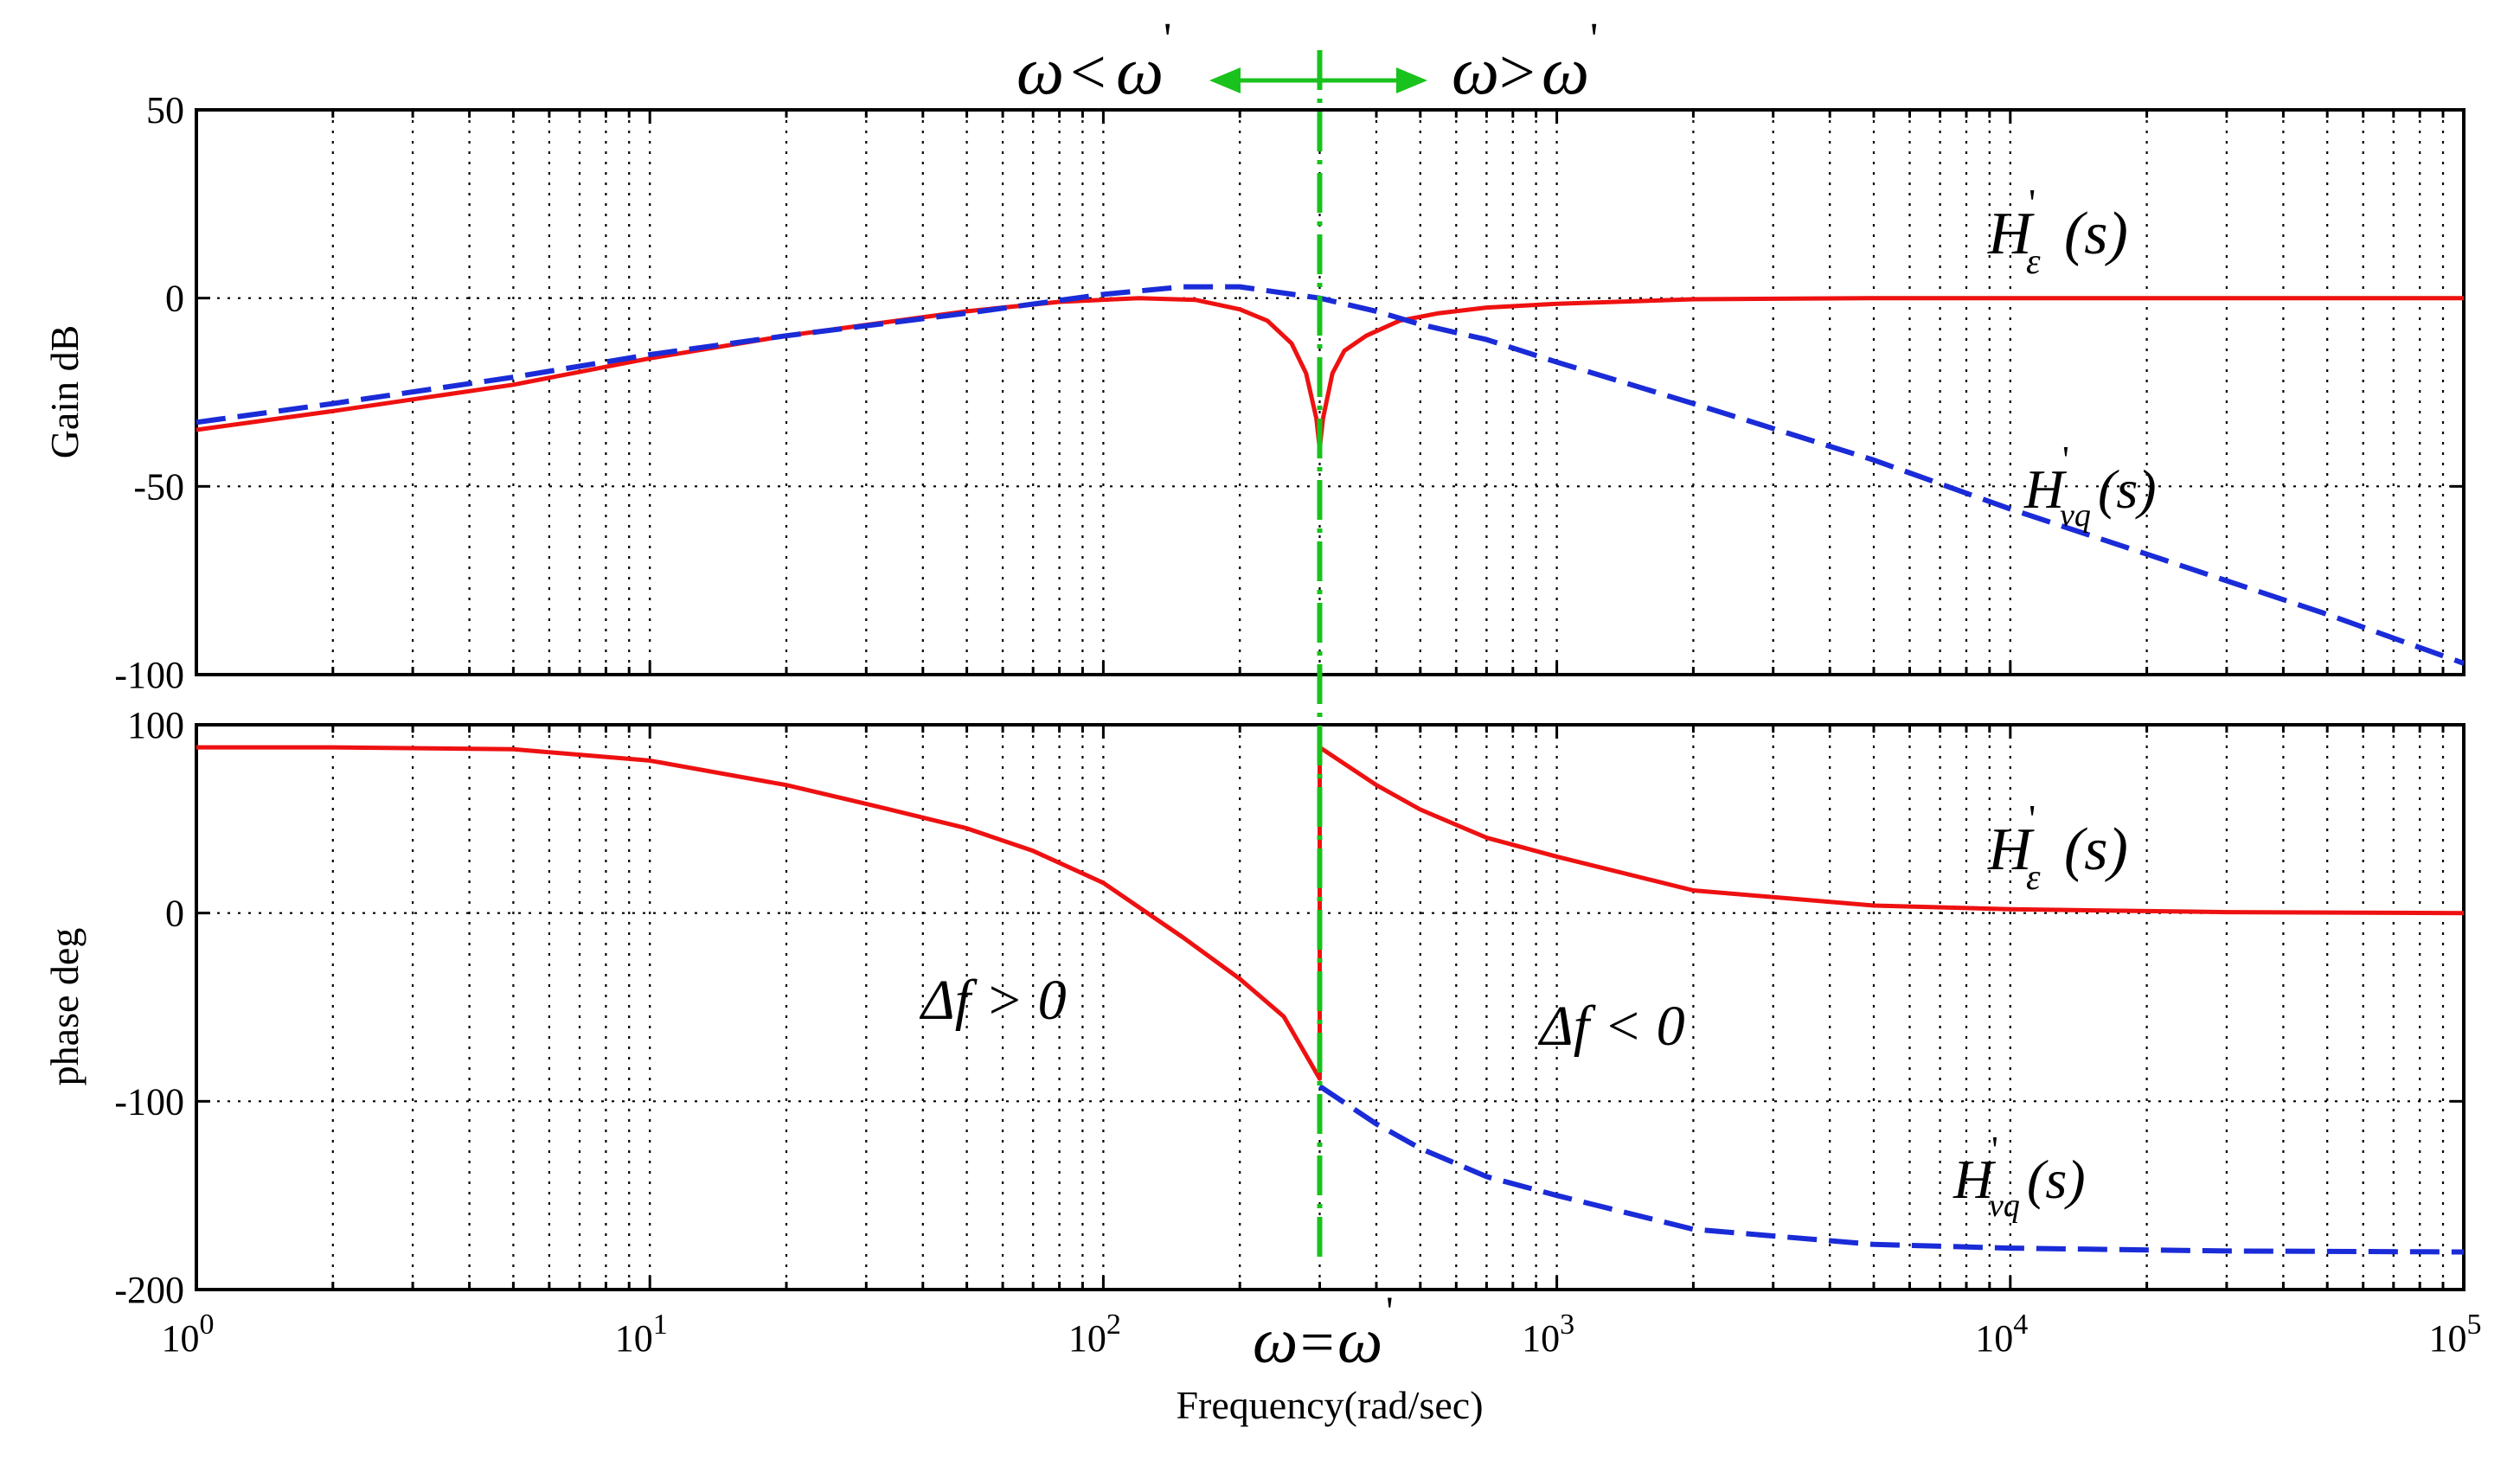 Image resolution: width=2520 pixels, height=1466 pixels. Describe the element at coordinates (1565, 71) in the screenshot. I see `omega-prime-right: ω` at that location.